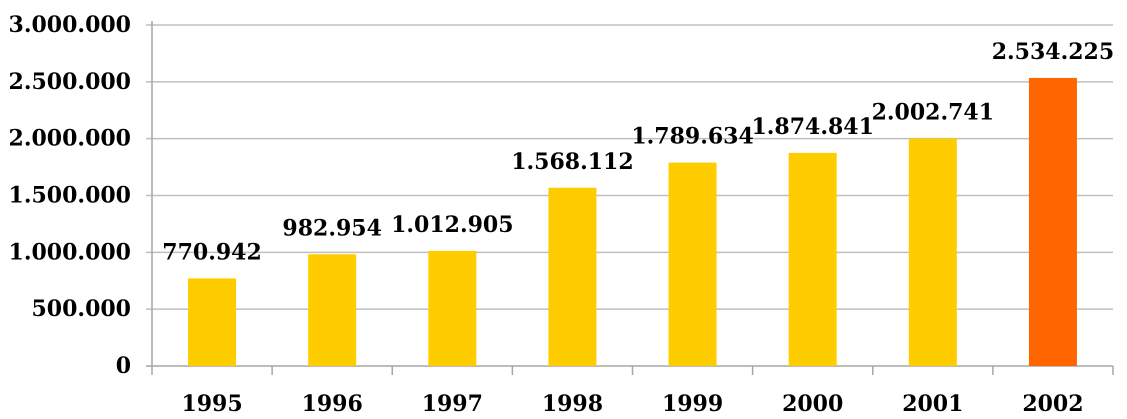 This screenshot has width=1127, height=419. I want to click on y-tick-label: 500.000, so click(81, 309).